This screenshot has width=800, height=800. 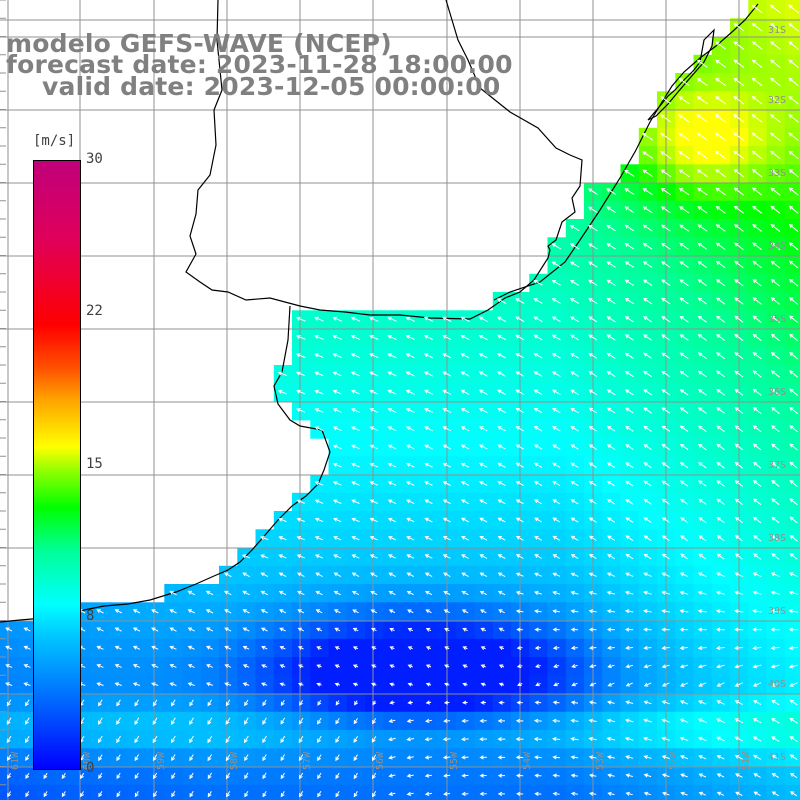 I want to click on colorbar-unit: [m/s], so click(x=54, y=141).